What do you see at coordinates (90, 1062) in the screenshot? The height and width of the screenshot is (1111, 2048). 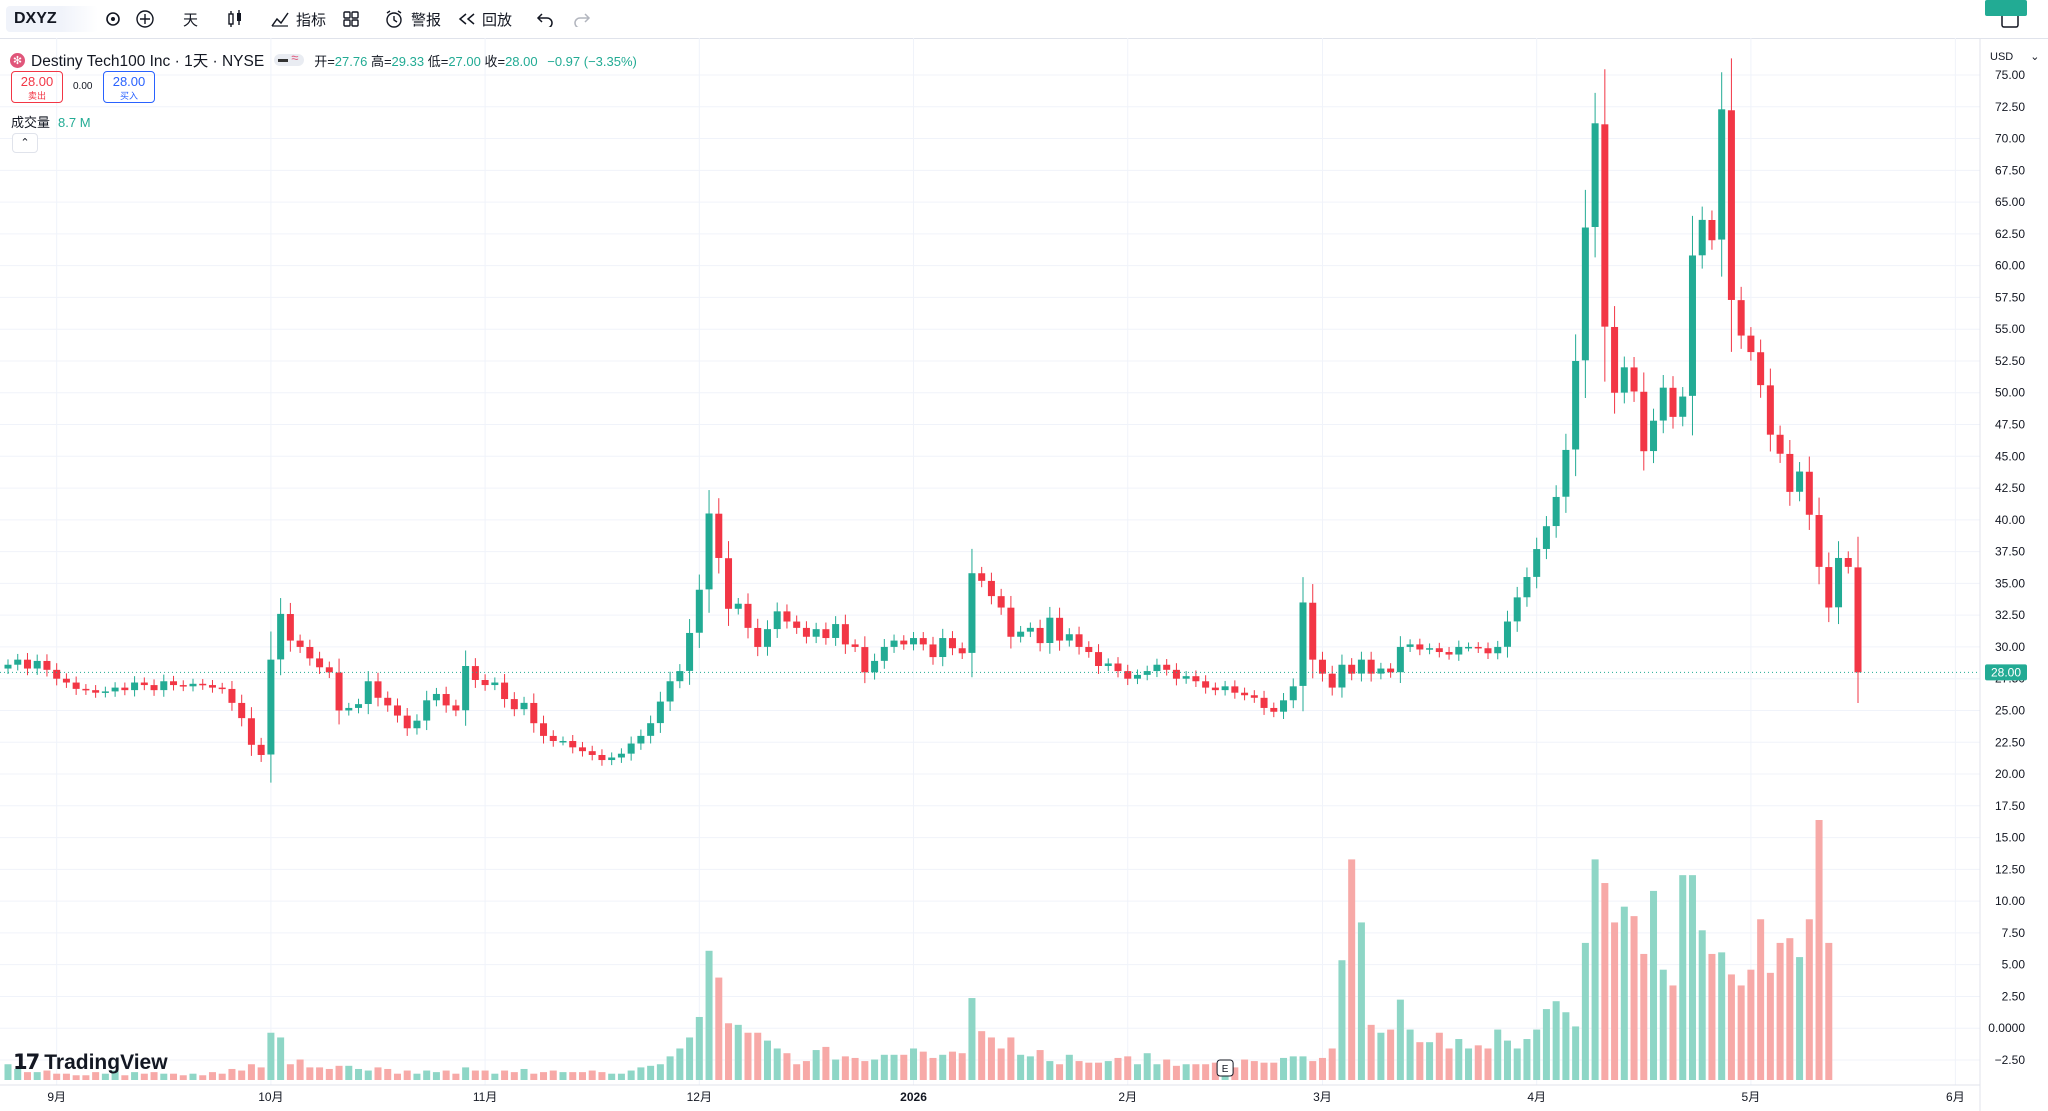 I see `tradingview-logo: 𝟭𝟳 TradingView` at bounding box center [90, 1062].